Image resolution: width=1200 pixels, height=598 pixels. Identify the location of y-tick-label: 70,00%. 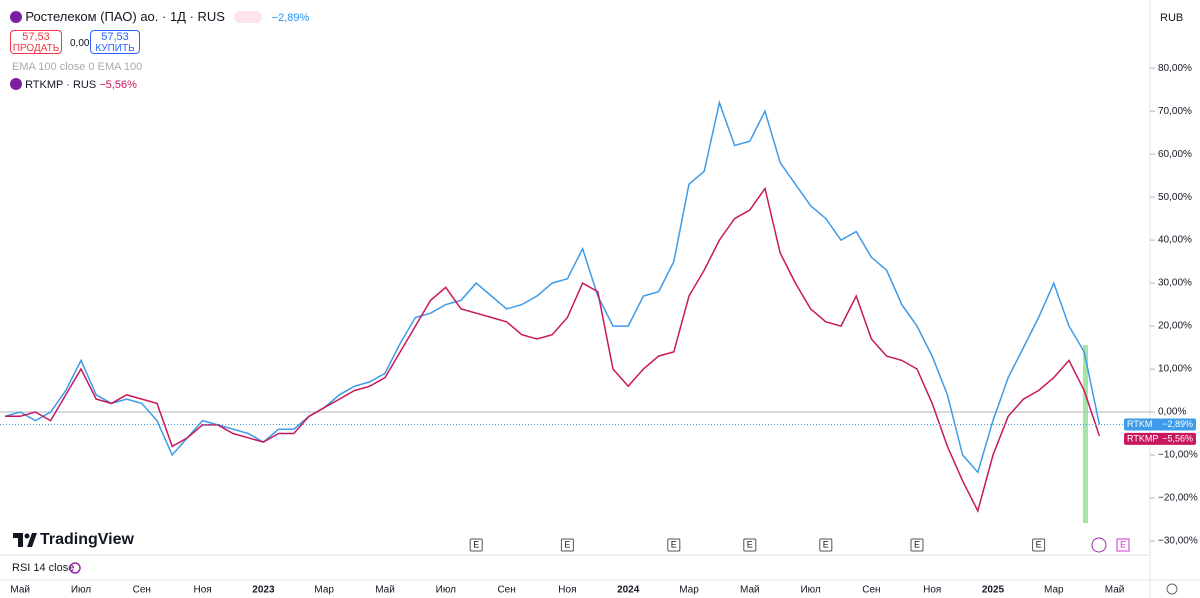
(1175, 111).